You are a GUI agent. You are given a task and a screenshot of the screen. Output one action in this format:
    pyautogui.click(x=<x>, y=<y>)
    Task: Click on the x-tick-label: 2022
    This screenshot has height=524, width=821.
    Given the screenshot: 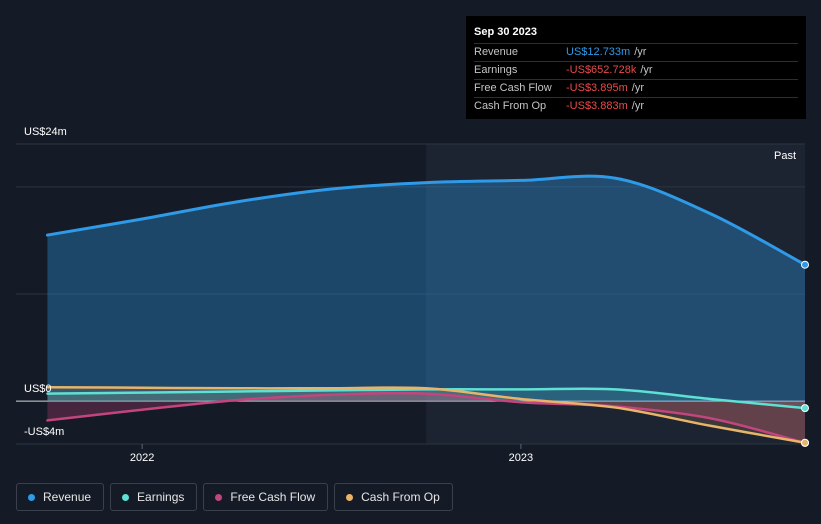 What is the action you would take?
    pyautogui.click(x=142, y=458)
    